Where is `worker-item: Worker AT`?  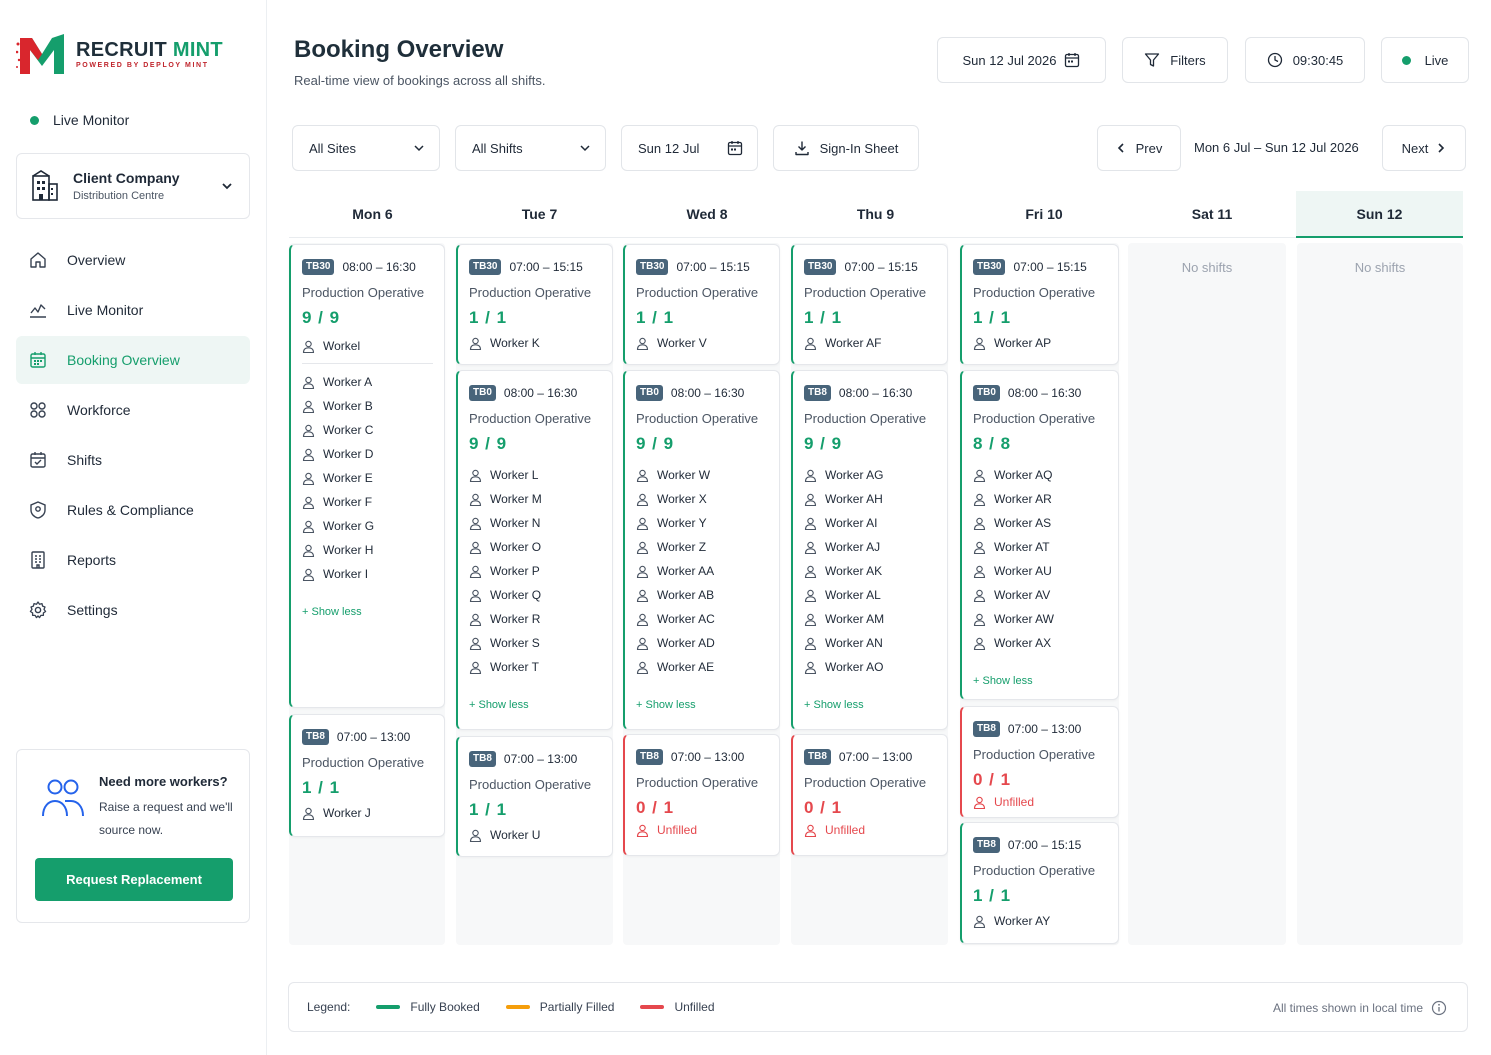
worker-item: Worker AT is located at coordinates (1011, 547).